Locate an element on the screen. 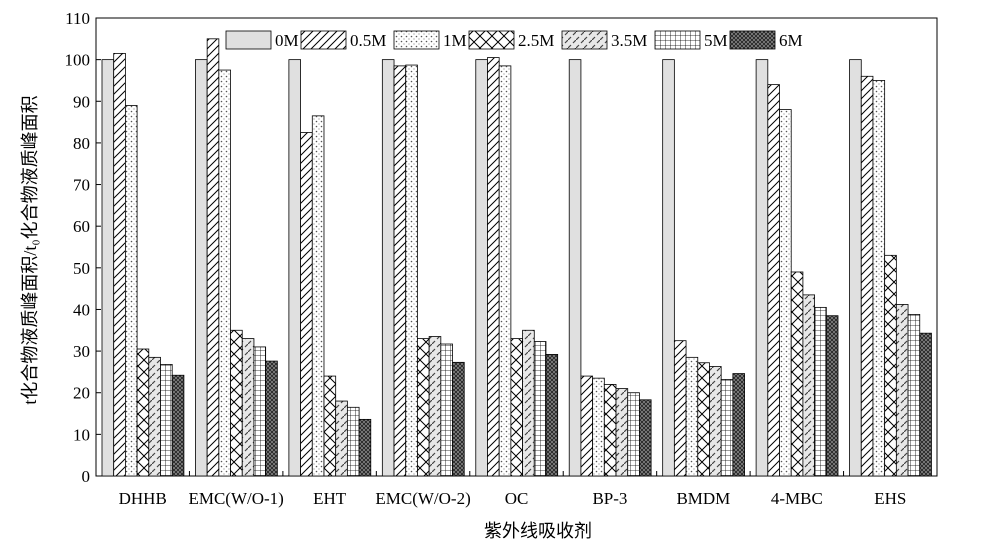  bar-0.5M-EHT is located at coordinates (306, 304).